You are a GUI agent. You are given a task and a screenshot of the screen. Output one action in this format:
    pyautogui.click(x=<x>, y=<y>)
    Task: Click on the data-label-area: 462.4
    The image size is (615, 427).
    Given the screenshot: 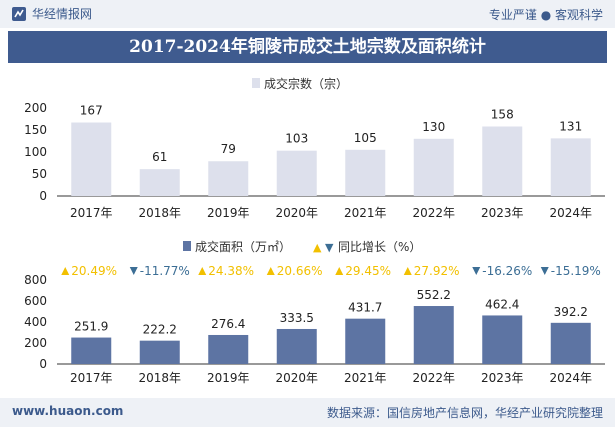 What is the action you would take?
    pyautogui.click(x=502, y=304)
    